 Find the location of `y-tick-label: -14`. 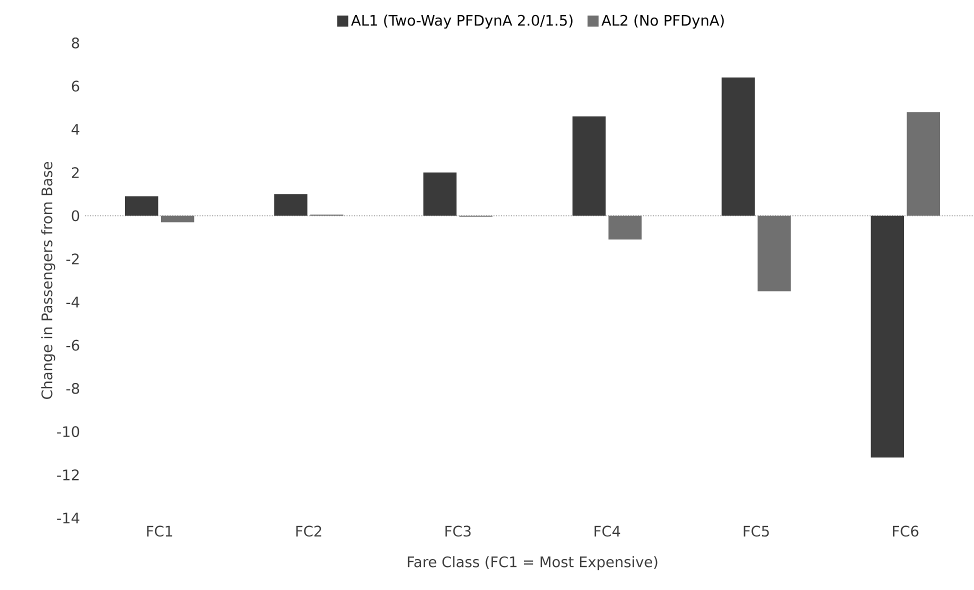

y-tick-label: -14 is located at coordinates (68, 518).